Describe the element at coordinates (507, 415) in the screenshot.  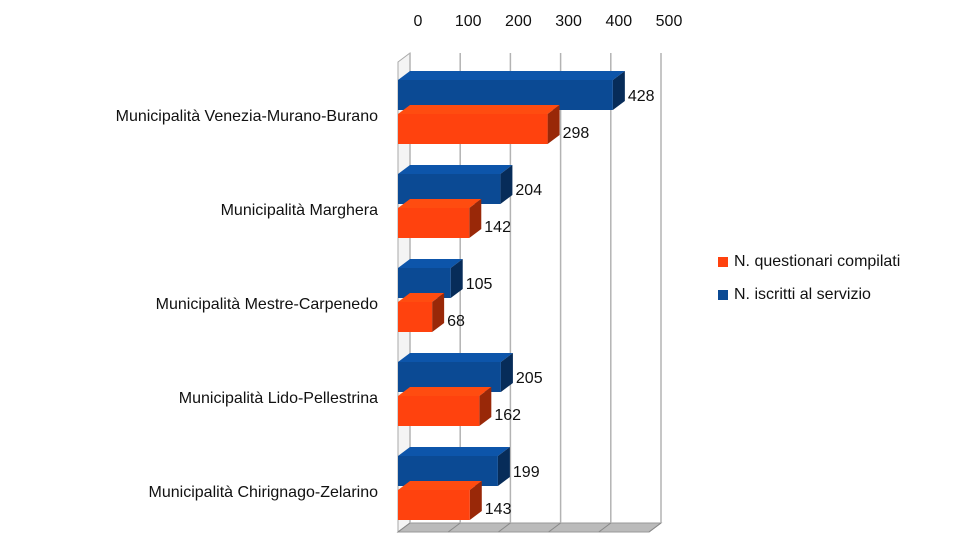
I see `value-label: 162` at that location.